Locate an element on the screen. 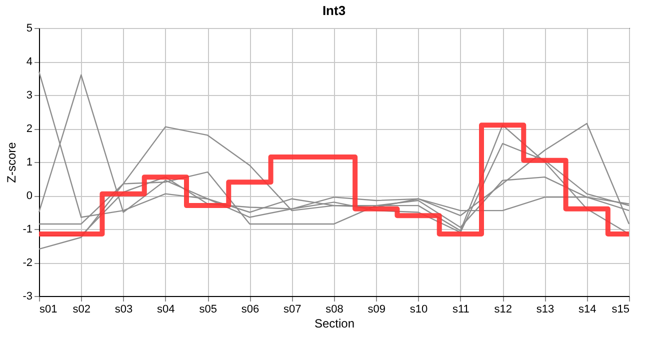  x-tick-label: s07 is located at coordinates (292, 310).